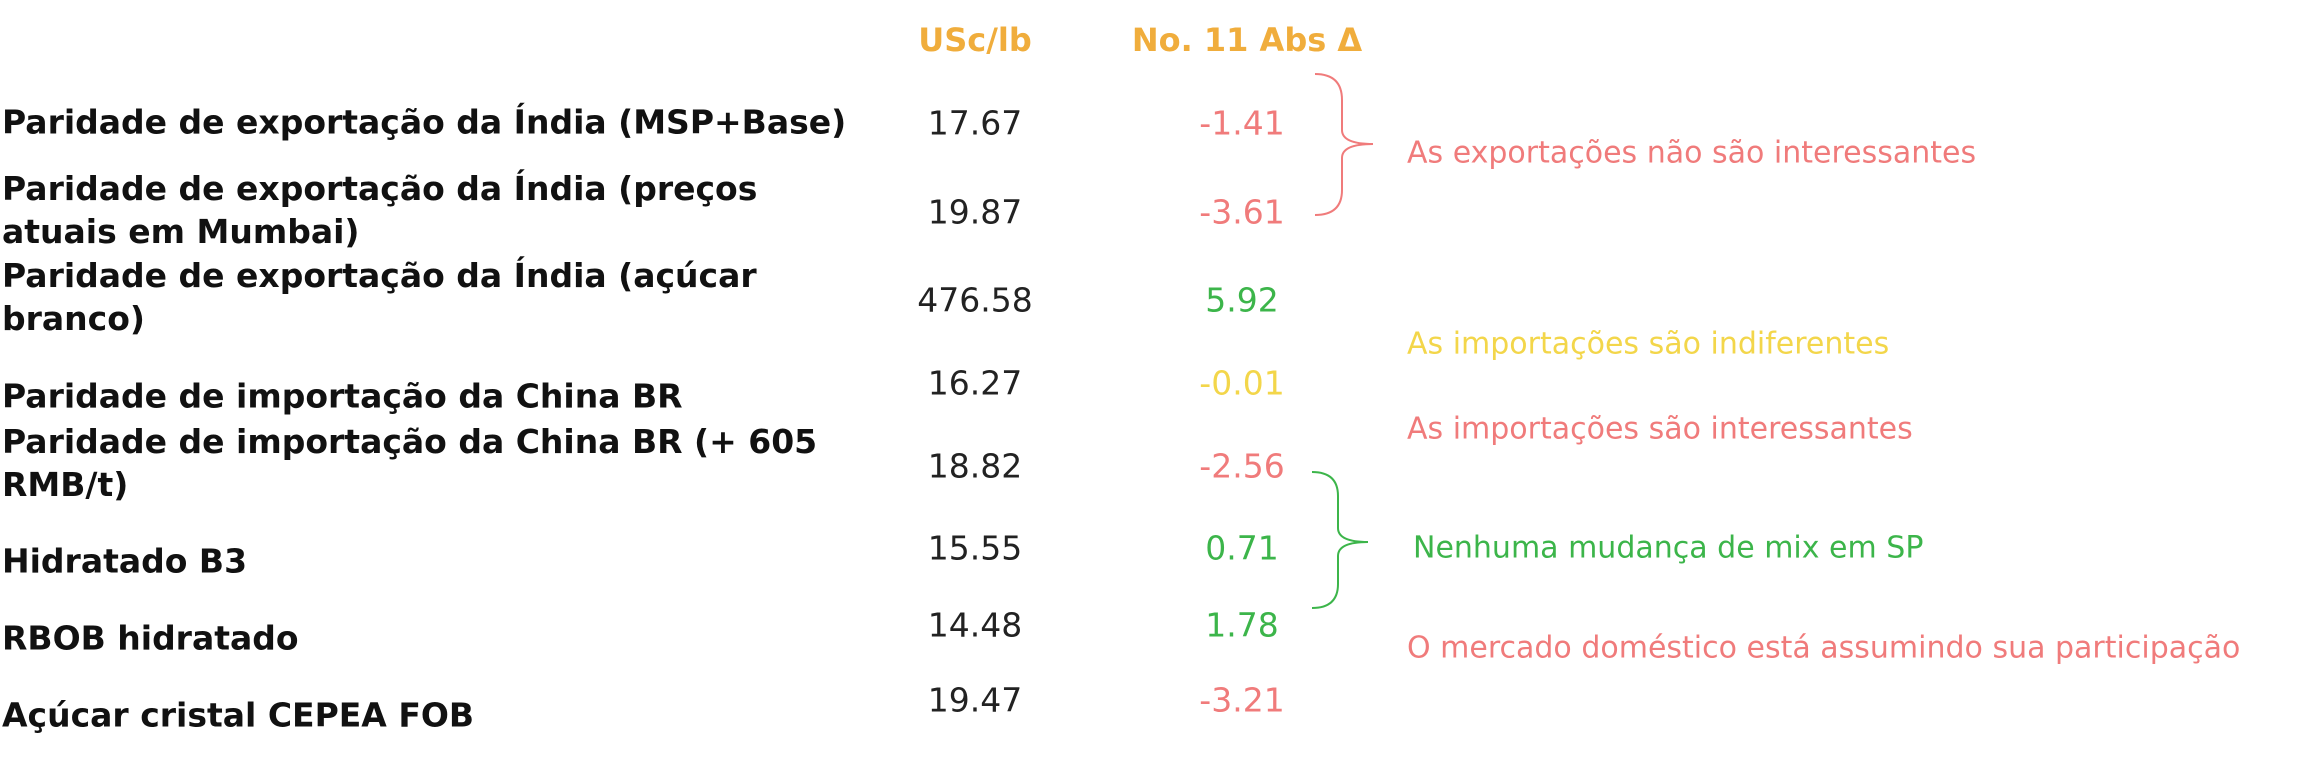 This screenshot has height=757, width=2315. I want to click on change: 5.92, so click(1242, 300).